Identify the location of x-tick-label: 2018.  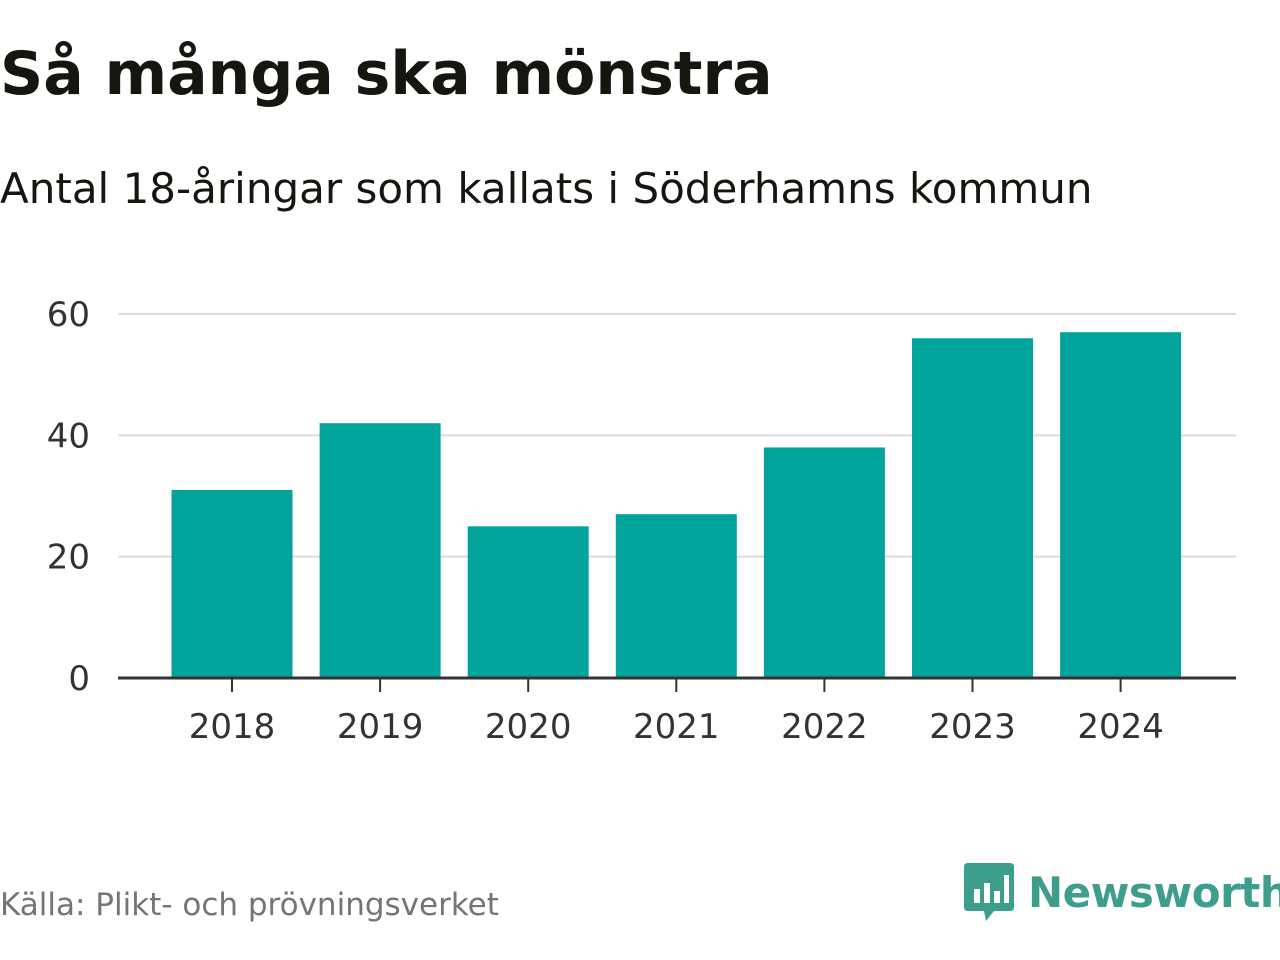
(232, 727).